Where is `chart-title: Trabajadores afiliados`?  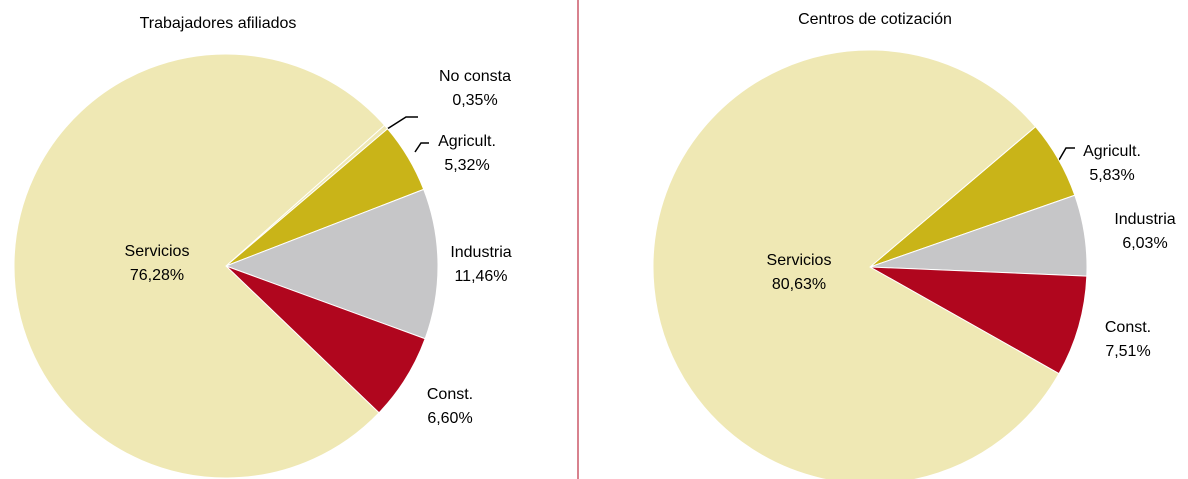 chart-title: Trabajadores afiliados is located at coordinates (218, 23).